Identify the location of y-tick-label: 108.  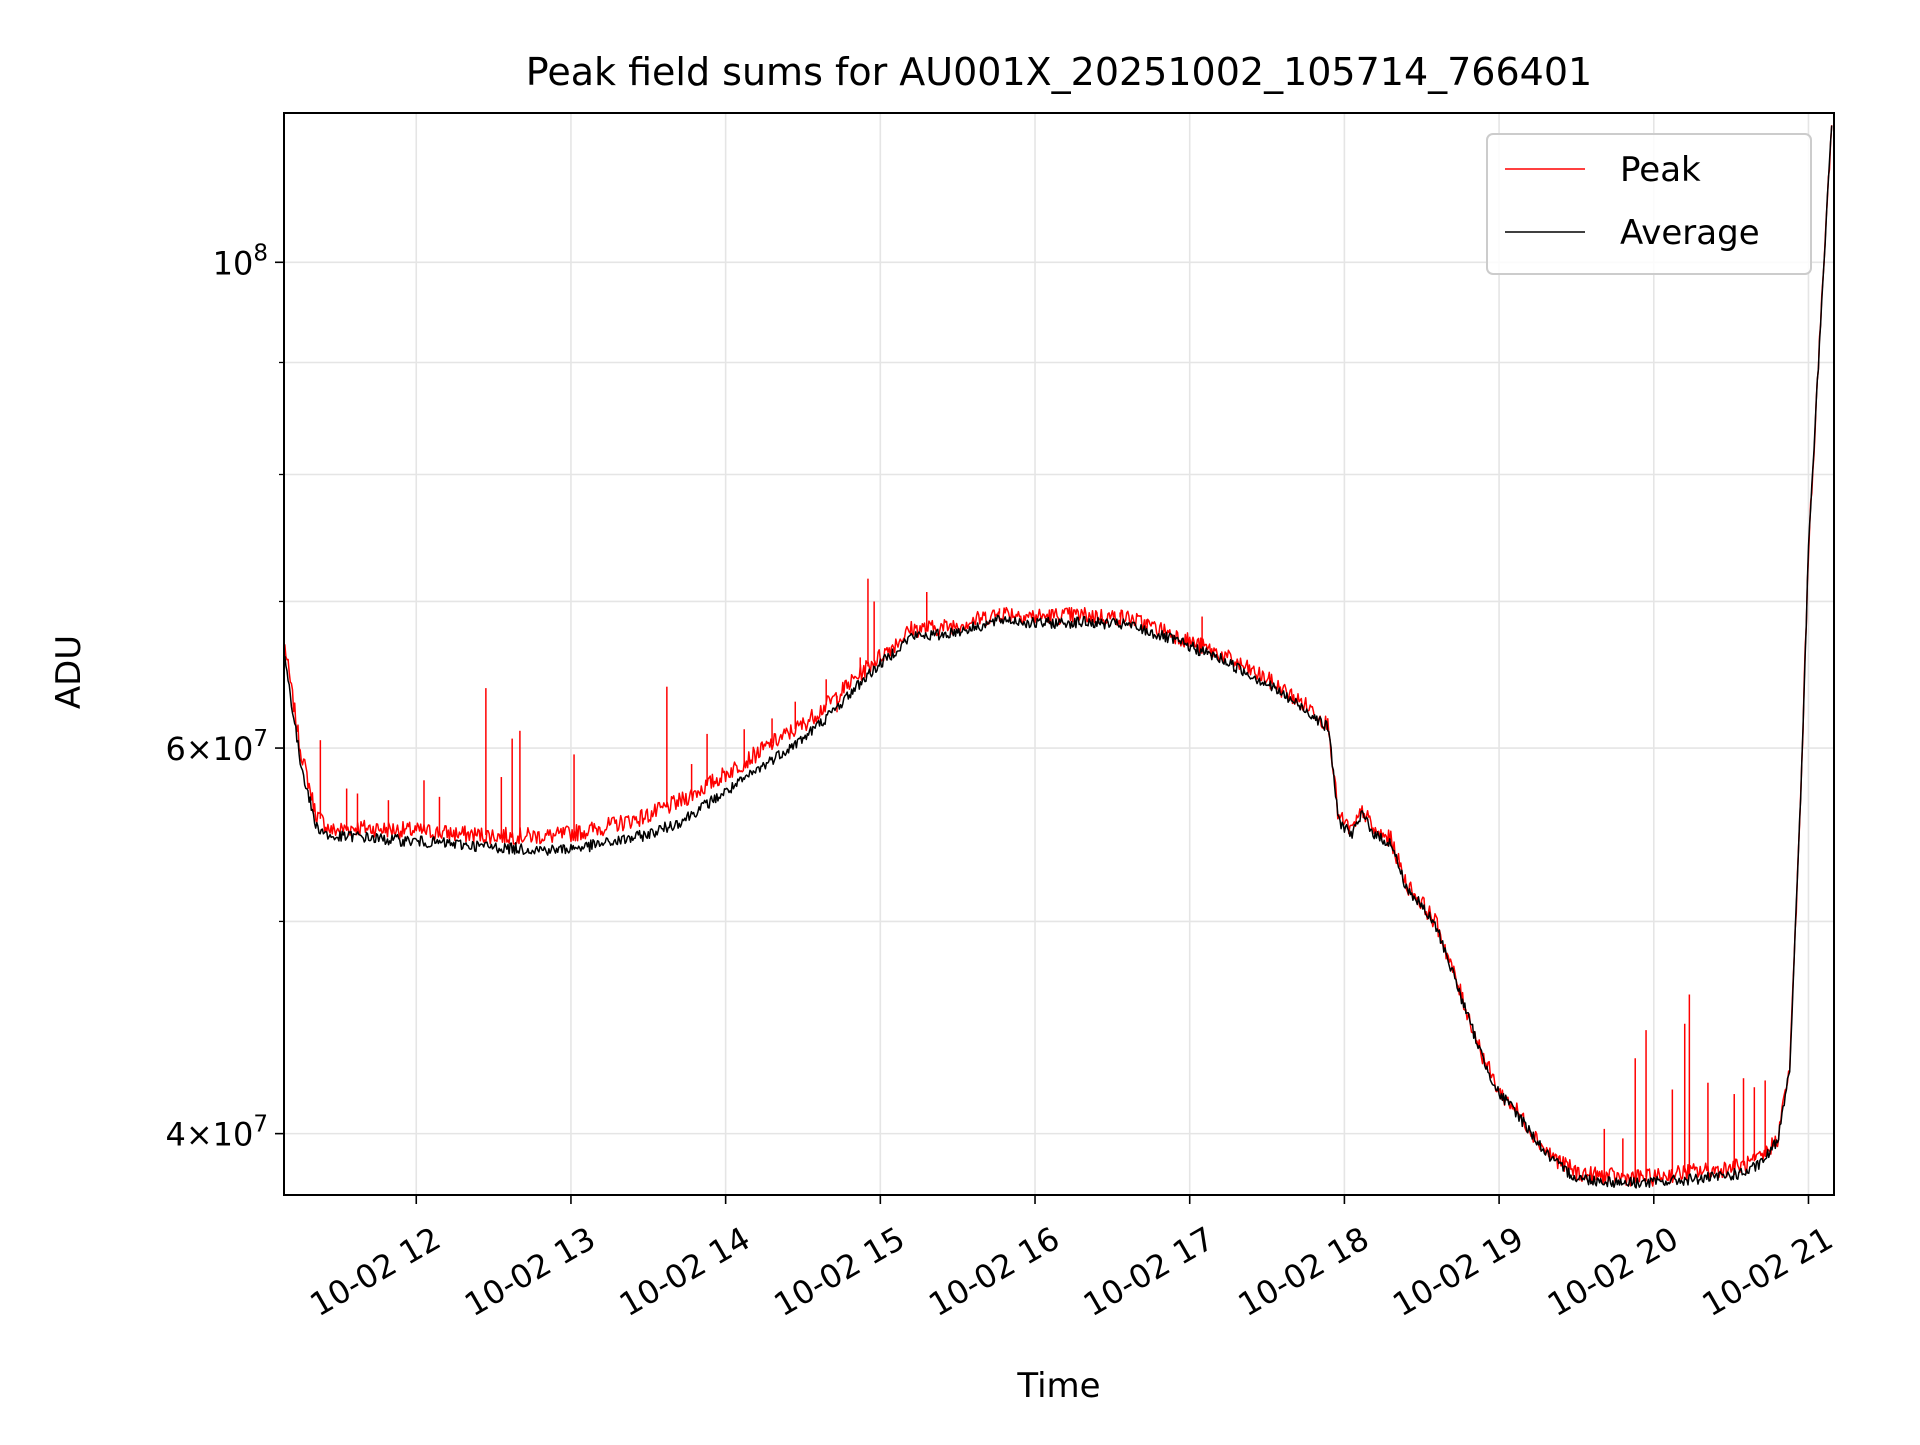
(240, 261).